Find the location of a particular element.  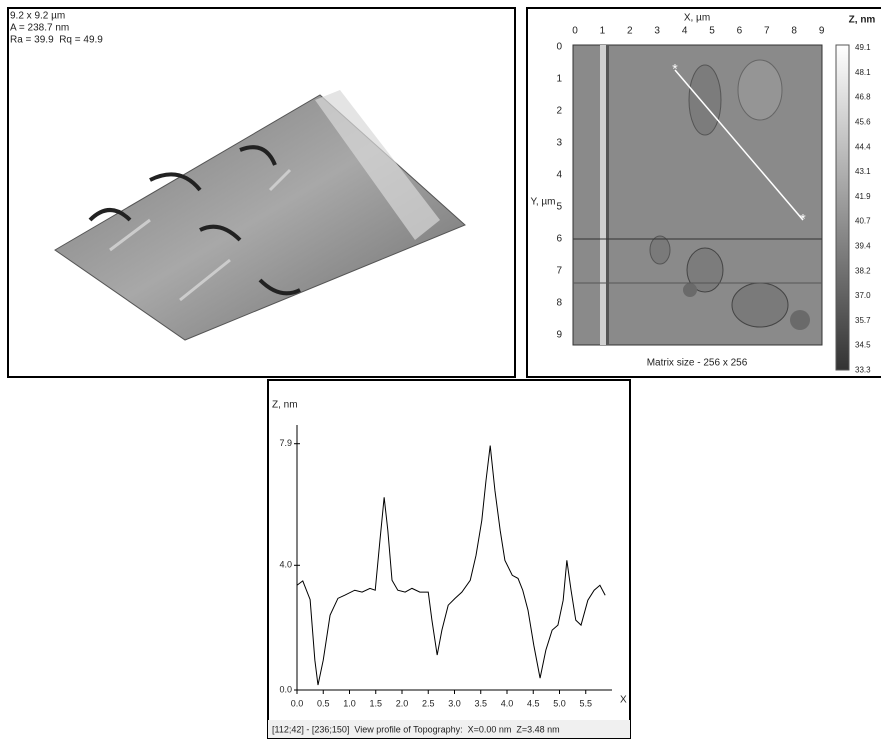

y-tick-label: 4.0 is located at coordinates (285, 565).